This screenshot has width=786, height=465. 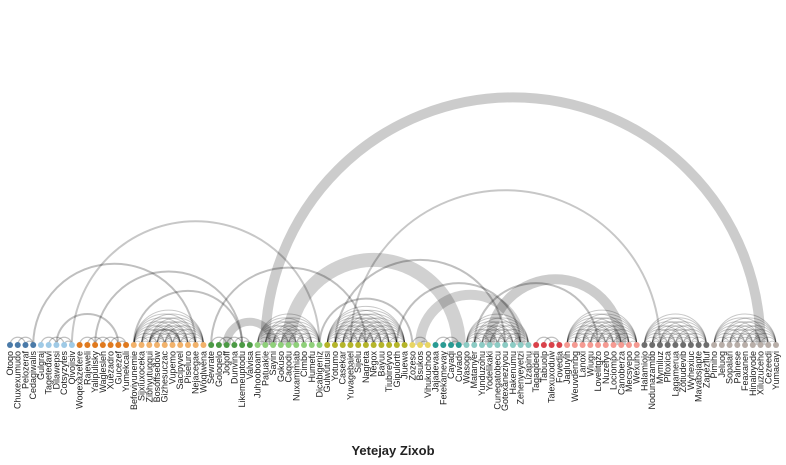 What do you see at coordinates (559, 367) in the screenshot?
I see `node-label: Fovedja` at bounding box center [559, 367].